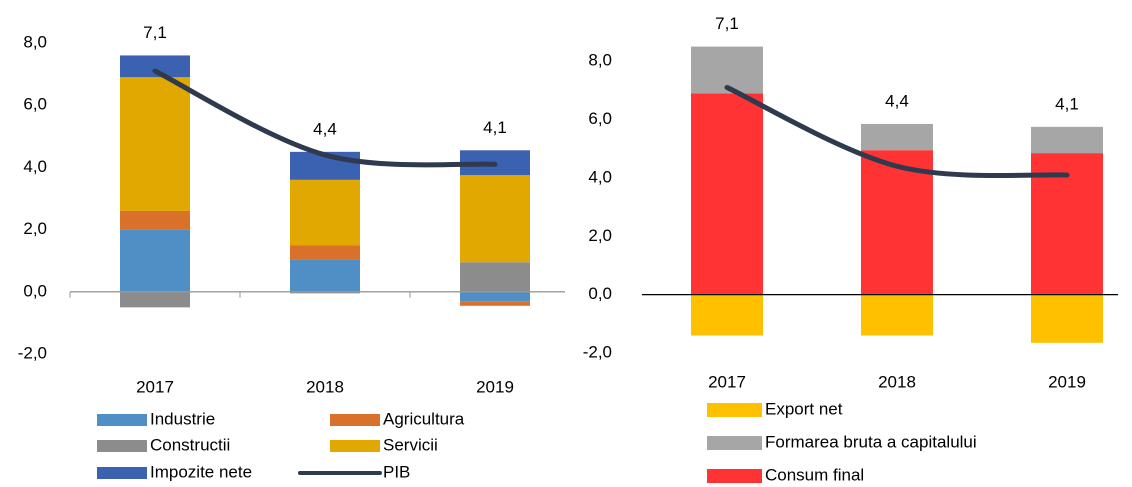 The image size is (1132, 487). Describe the element at coordinates (182, 418) in the screenshot. I see `legend-label: Industrie` at that location.